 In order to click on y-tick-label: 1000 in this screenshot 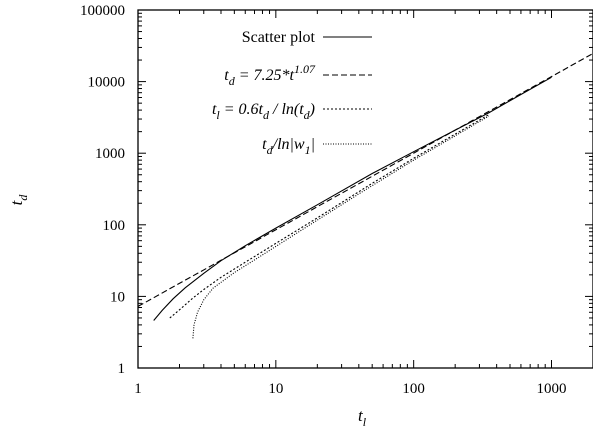, I will do `click(110, 154)`.